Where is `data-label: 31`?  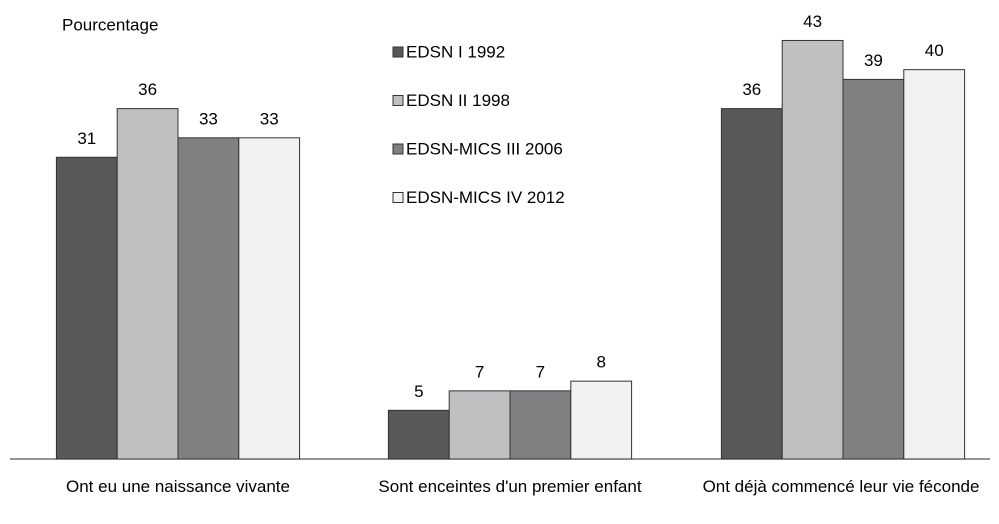 data-label: 31 is located at coordinates (86, 138).